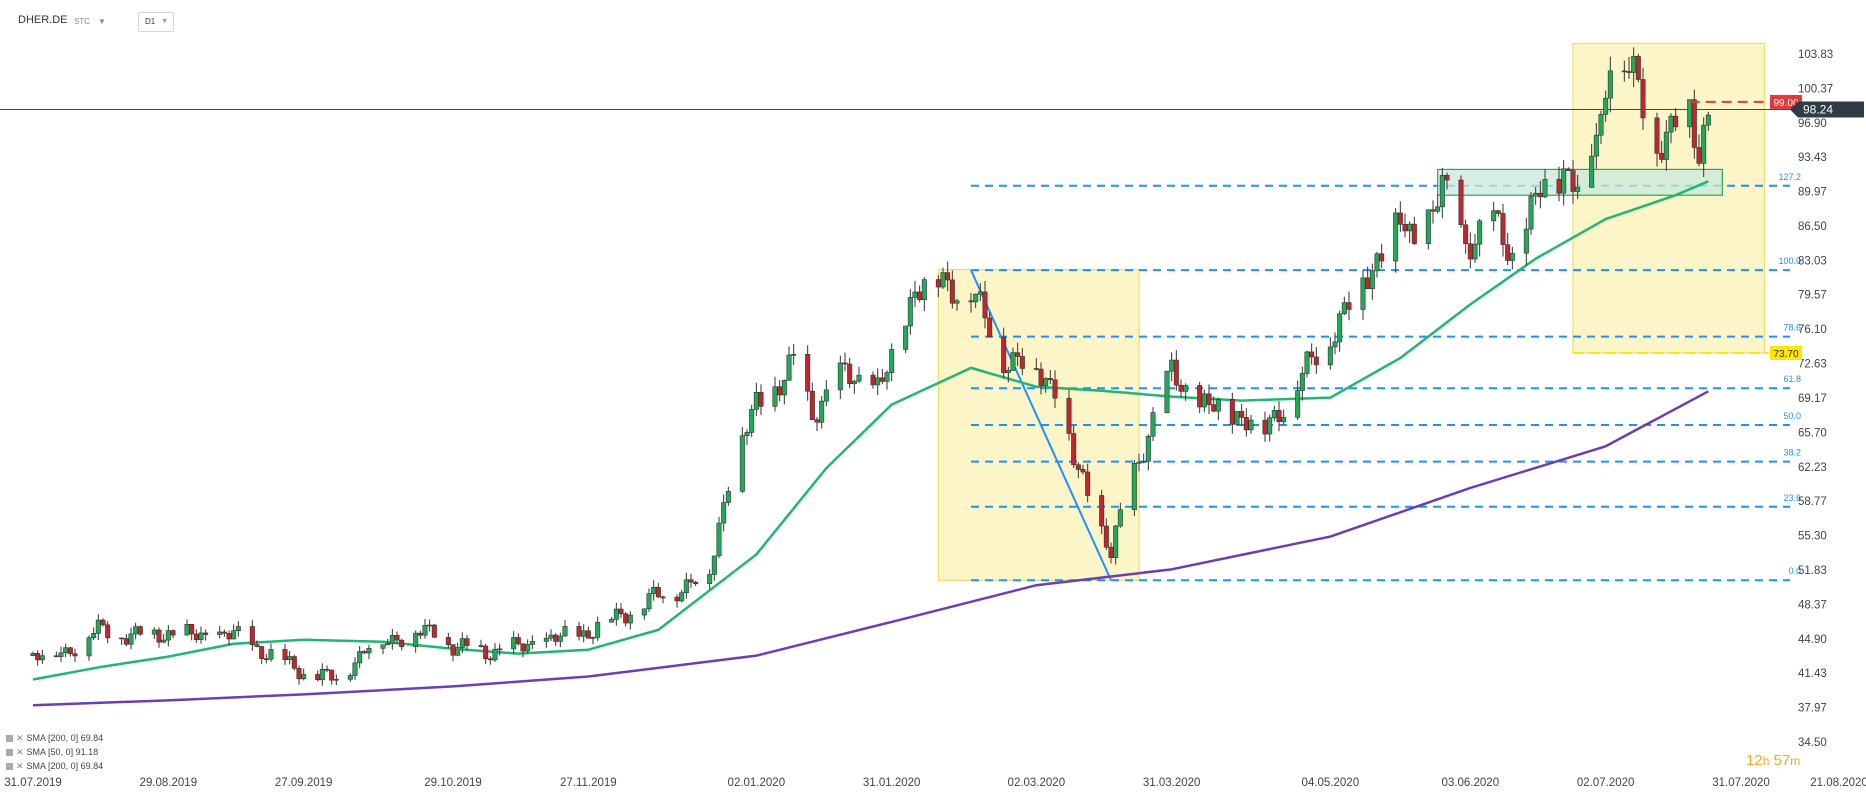 Image resolution: width=1866 pixels, height=806 pixels. What do you see at coordinates (43, 20) in the screenshot?
I see `symbol-label: DHER.DE` at bounding box center [43, 20].